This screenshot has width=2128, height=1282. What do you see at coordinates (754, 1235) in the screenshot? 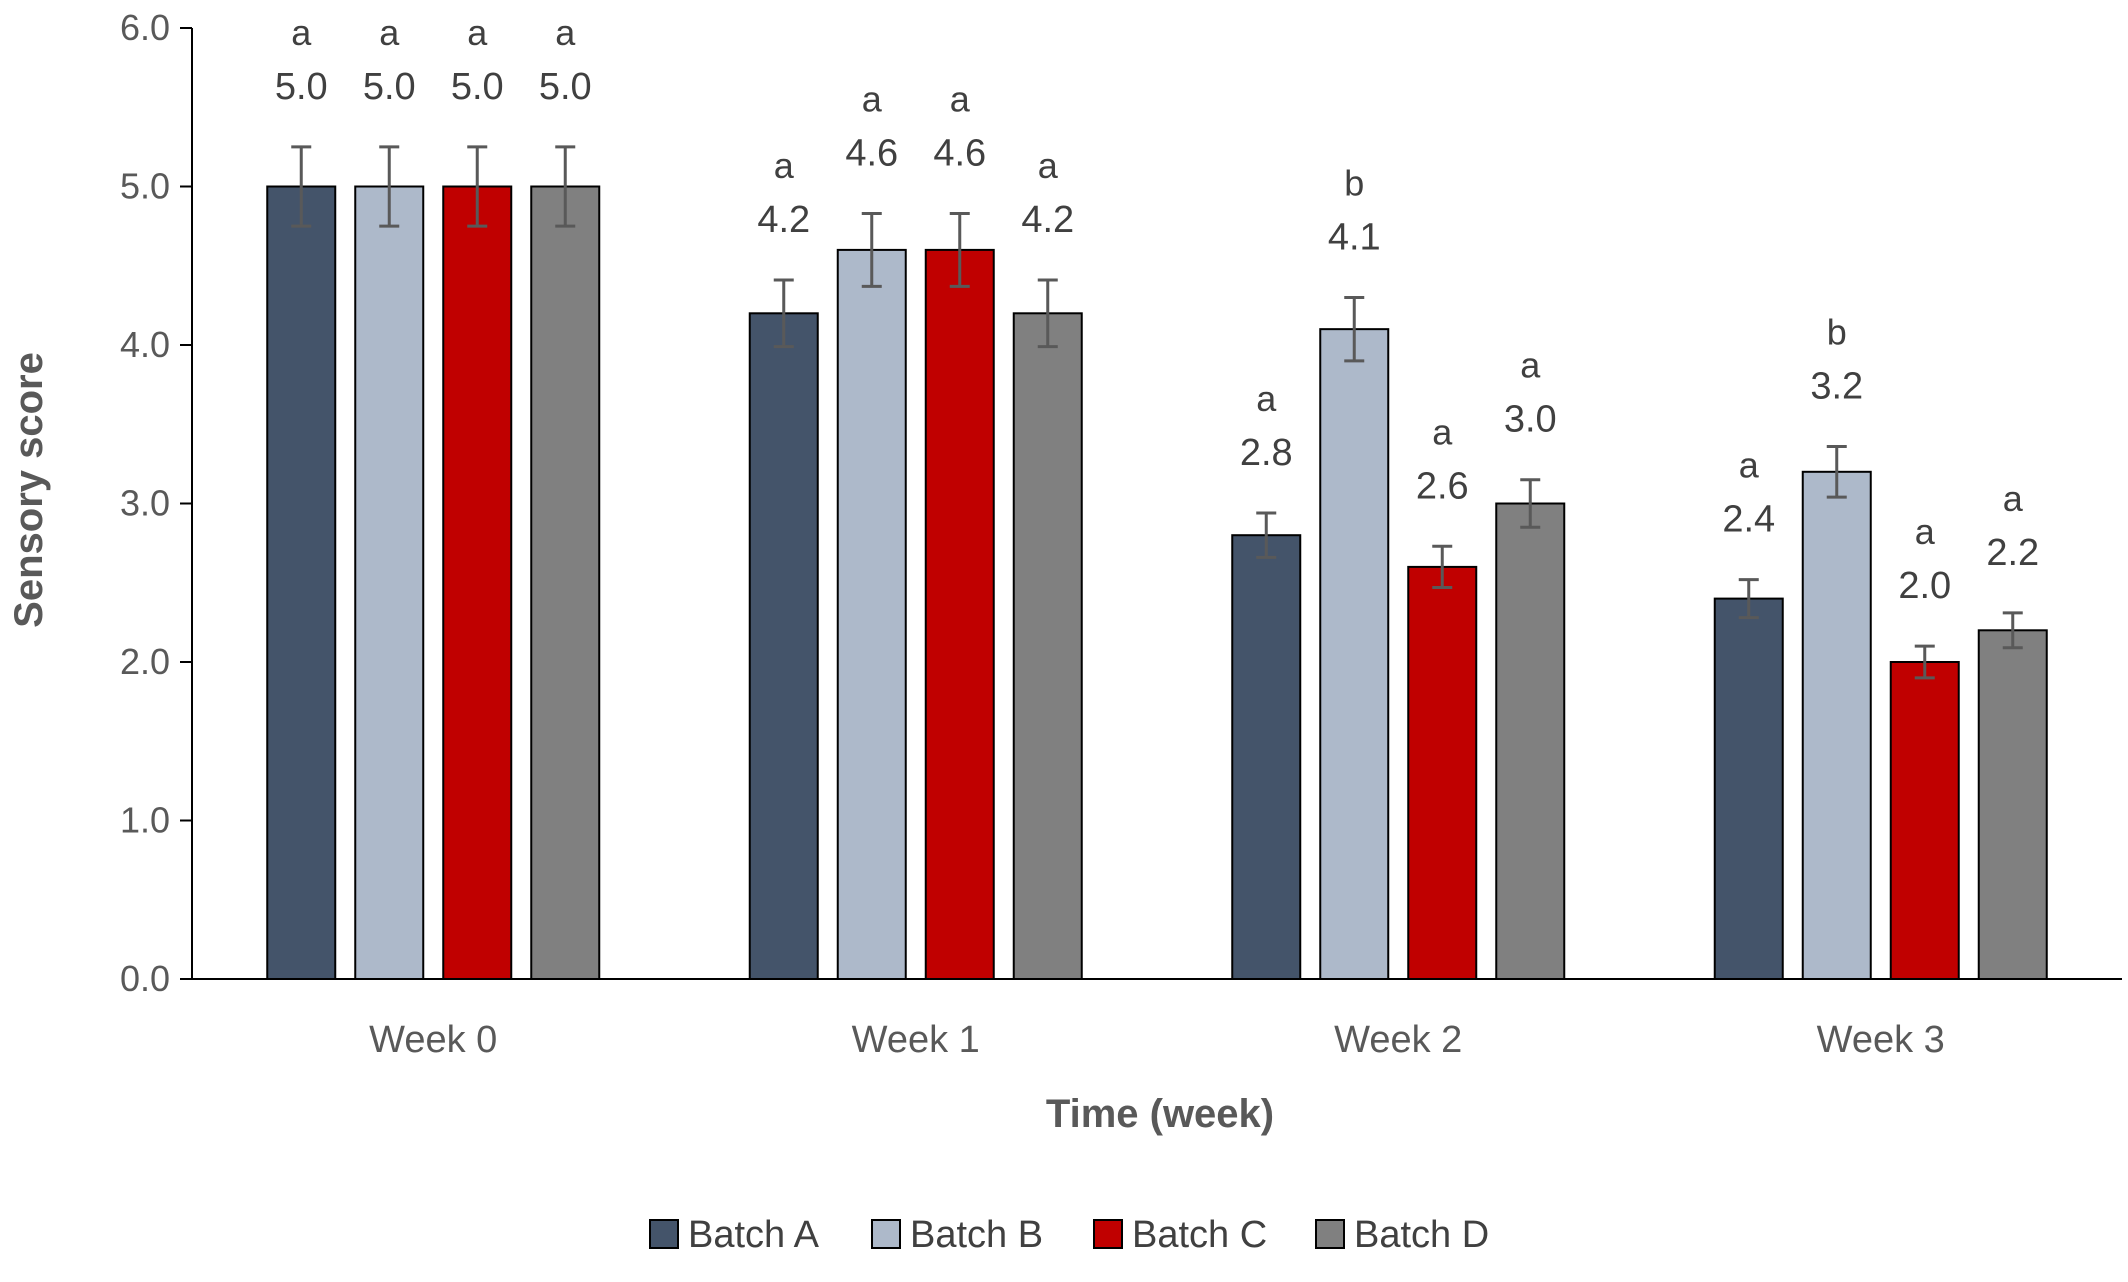
I see `legend-label: Batch A` at bounding box center [754, 1235].